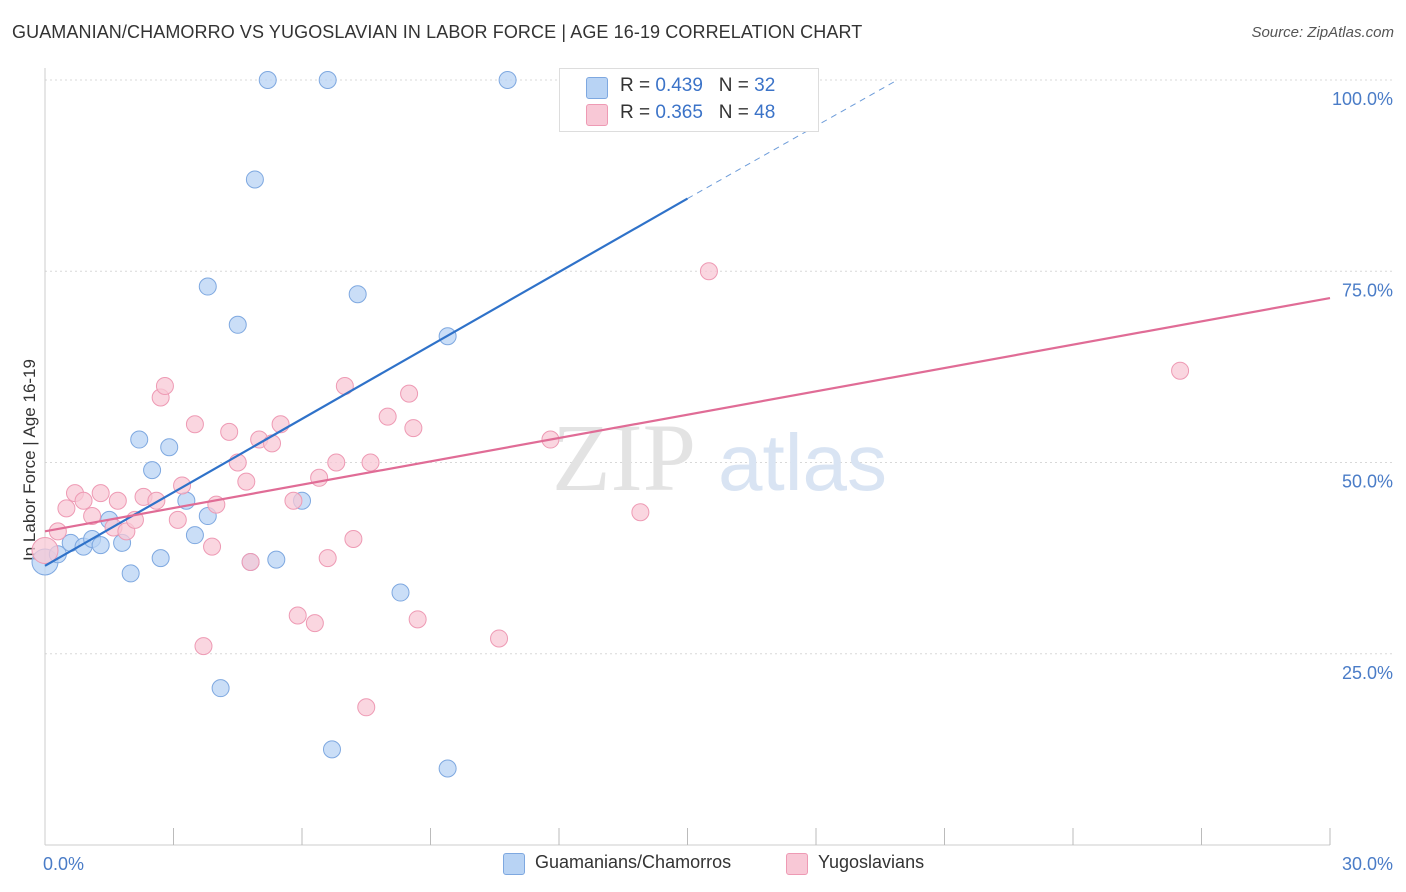 The width and height of the screenshot is (1406, 892). I want to click on legend-n-value-guam: 32, so click(765, 85).